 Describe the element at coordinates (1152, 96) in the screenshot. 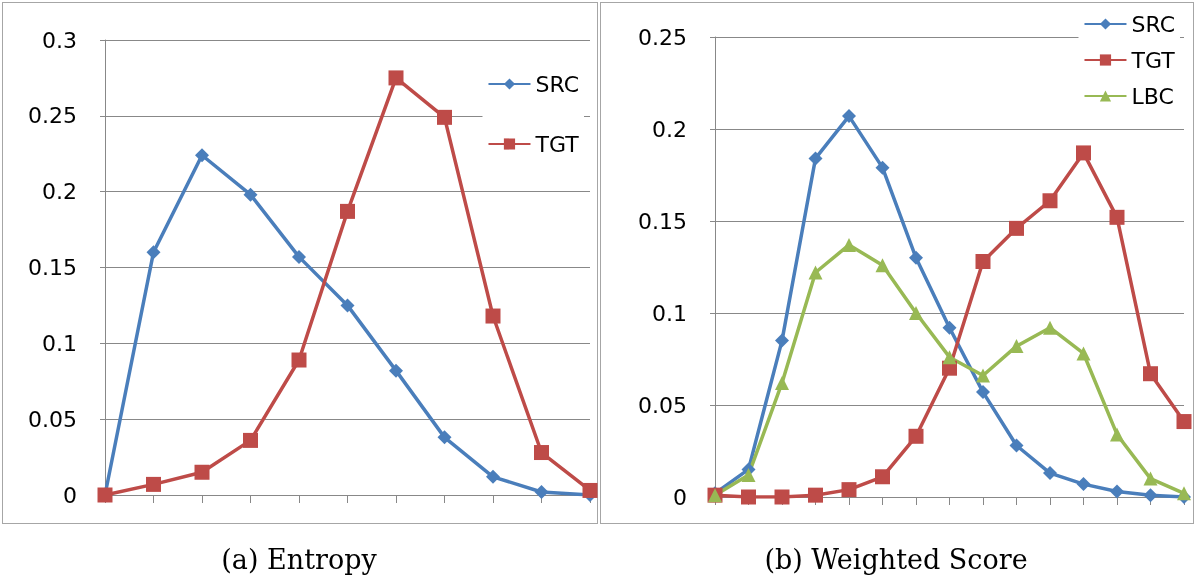

I see `legend-label: LBC` at that location.